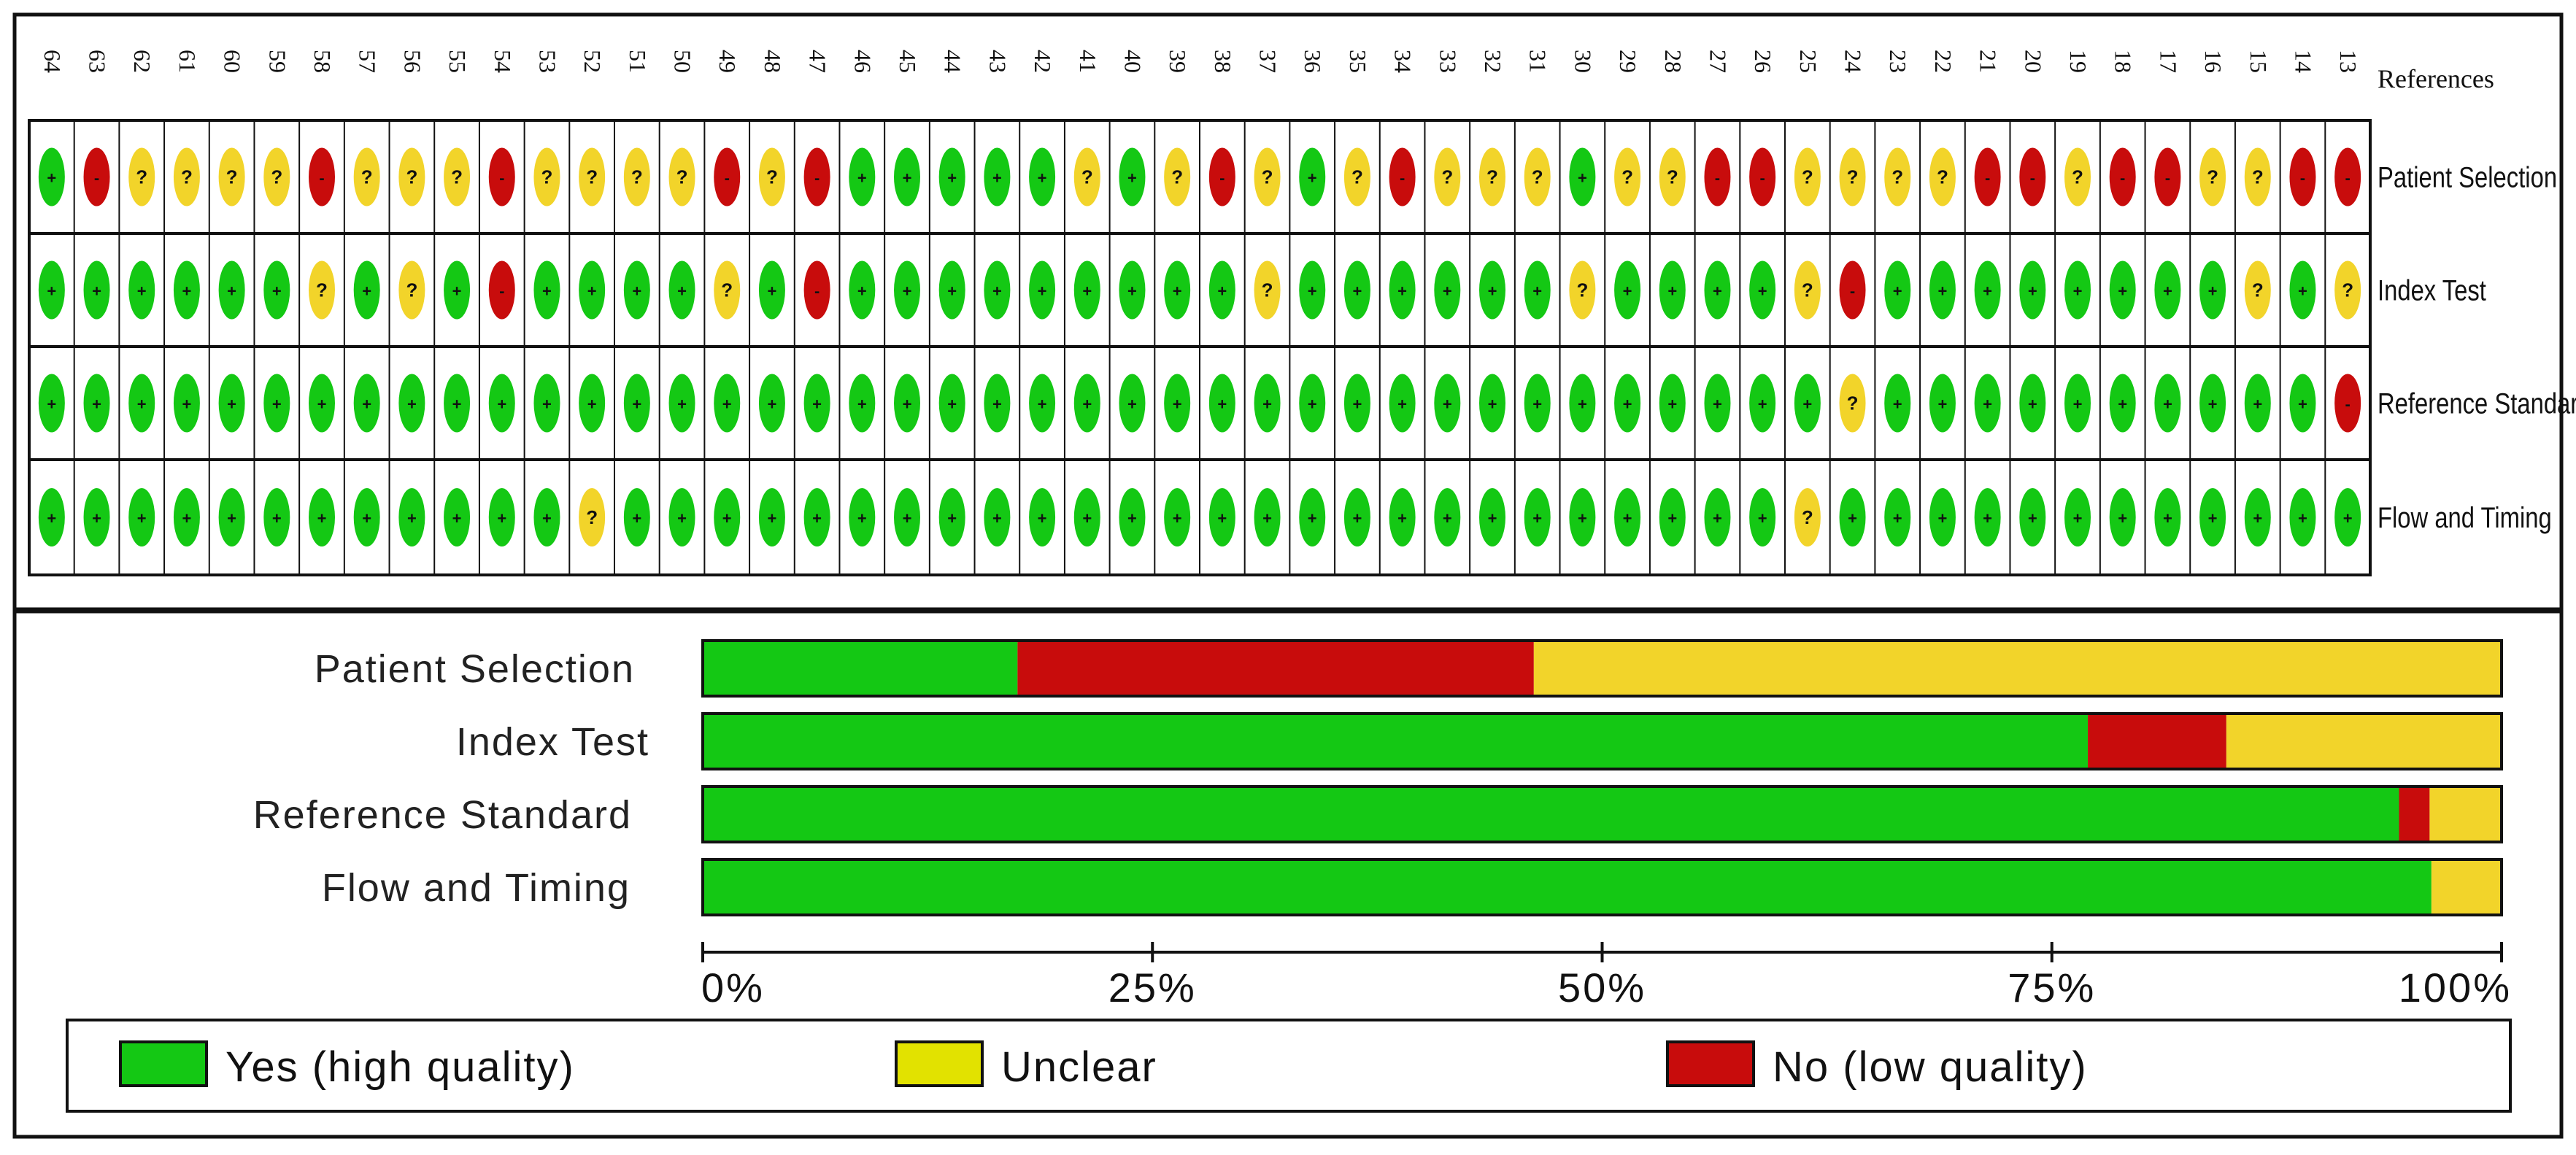 This screenshot has width=2576, height=1155. What do you see at coordinates (475, 669) in the screenshot?
I see `category-label: Patient Selection` at bounding box center [475, 669].